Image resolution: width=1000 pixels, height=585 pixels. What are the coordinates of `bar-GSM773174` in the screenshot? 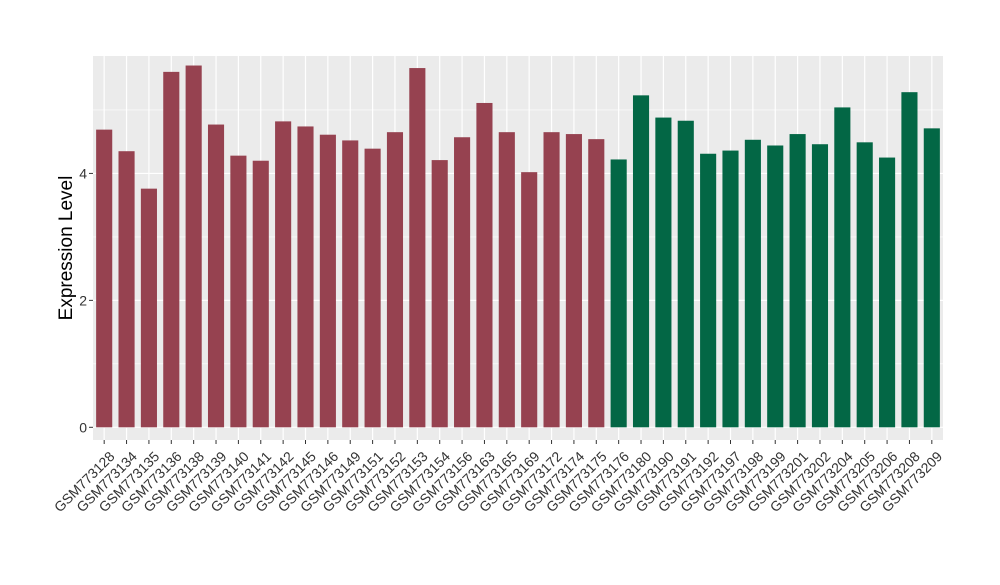 It's located at (573, 281).